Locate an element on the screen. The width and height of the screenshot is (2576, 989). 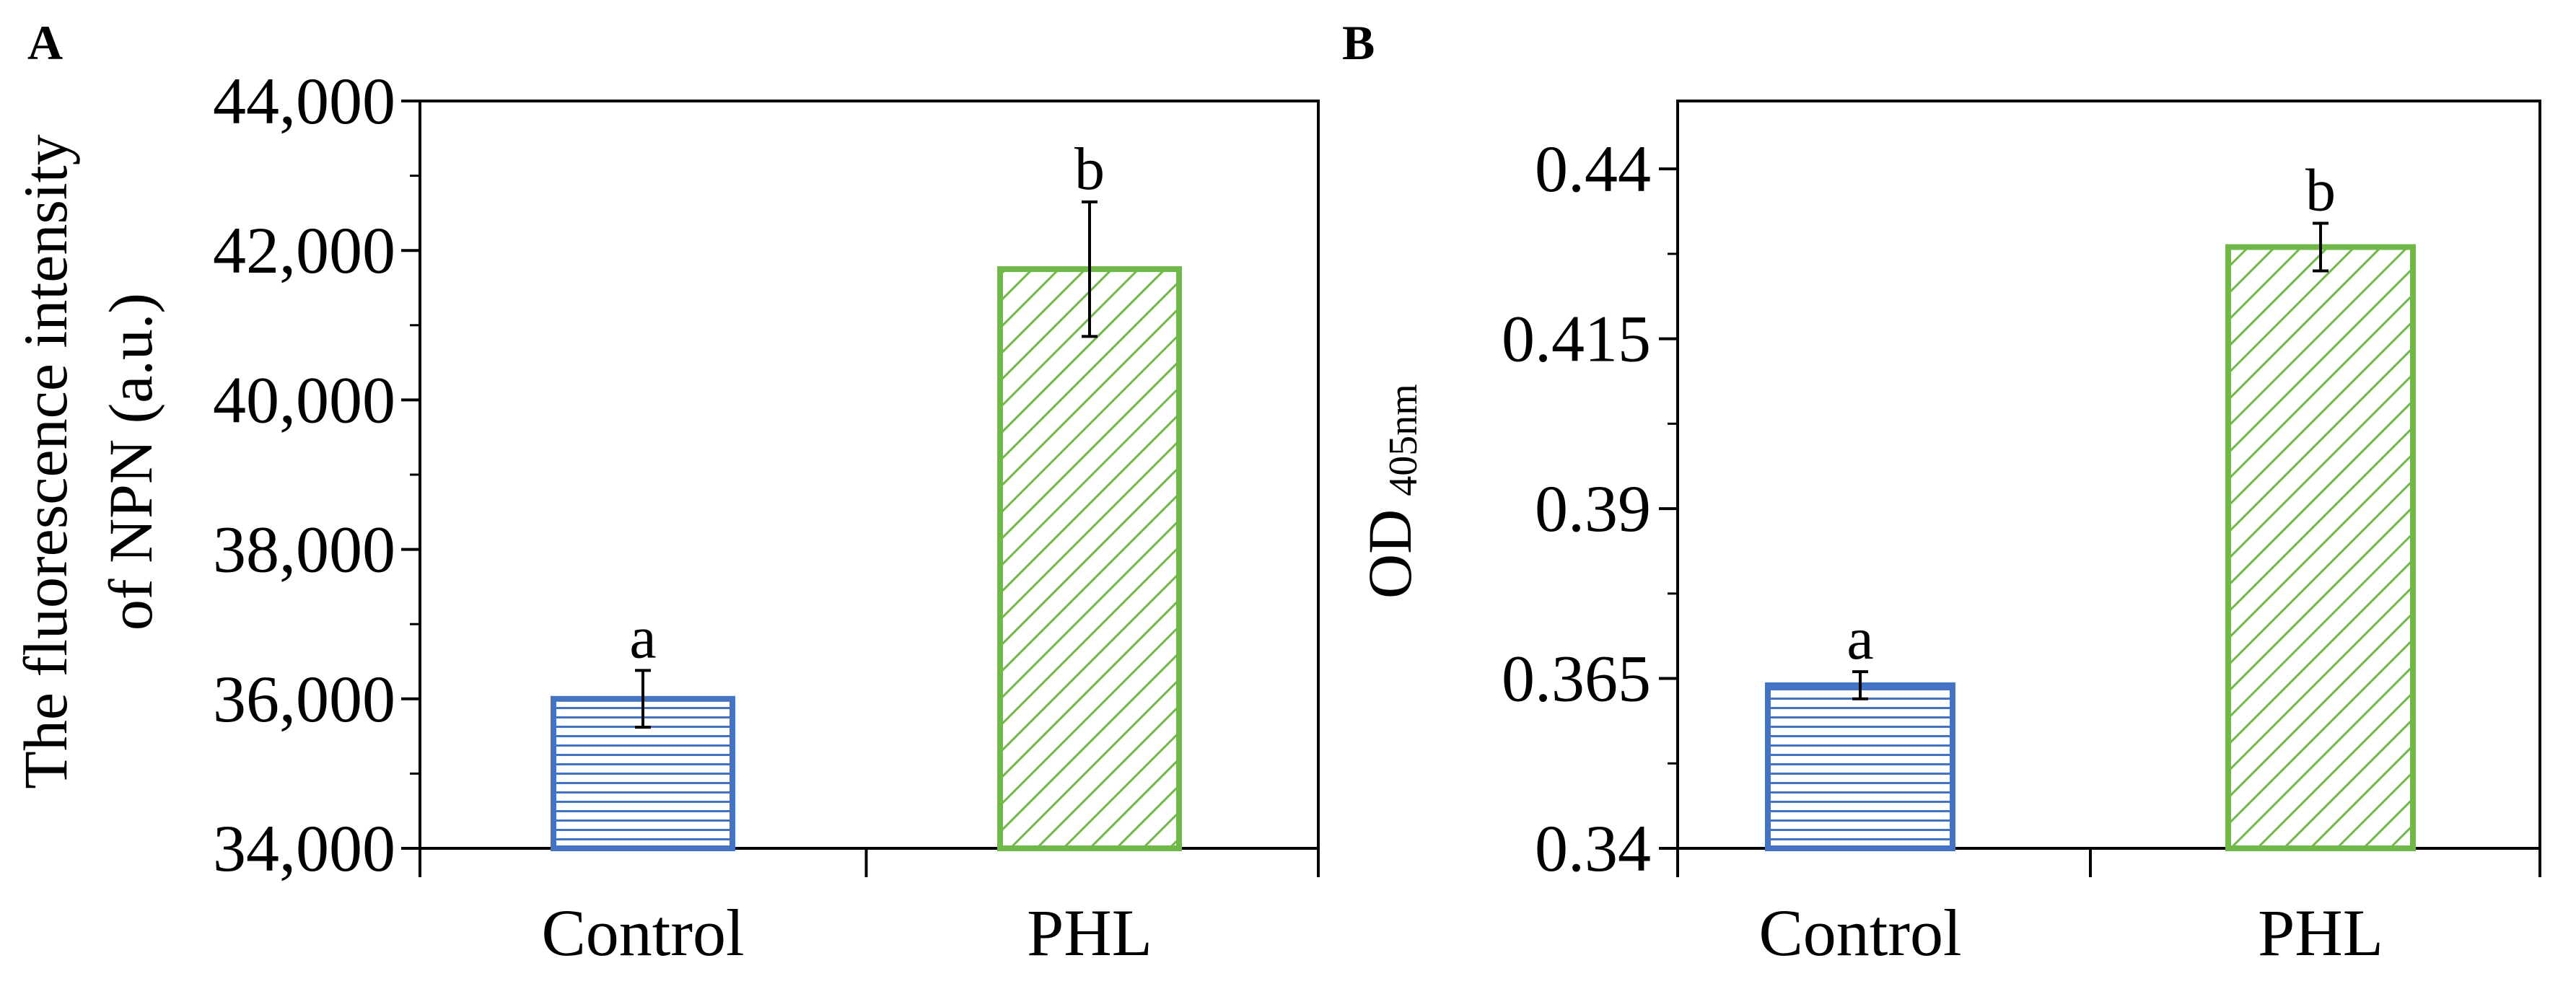
y-tick-label-b: 0.34 is located at coordinates (1593, 848).